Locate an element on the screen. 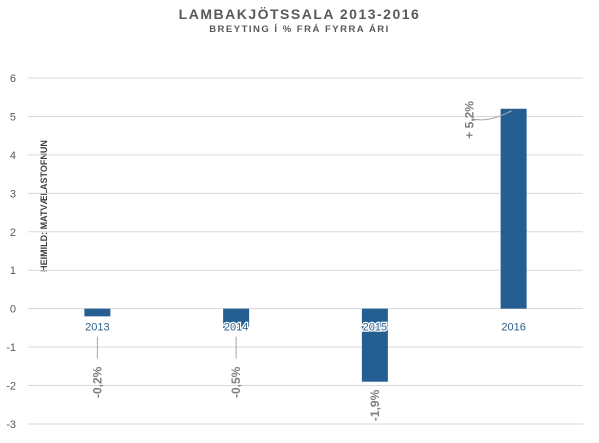  y-tick-label: 0 is located at coordinates (13, 310).